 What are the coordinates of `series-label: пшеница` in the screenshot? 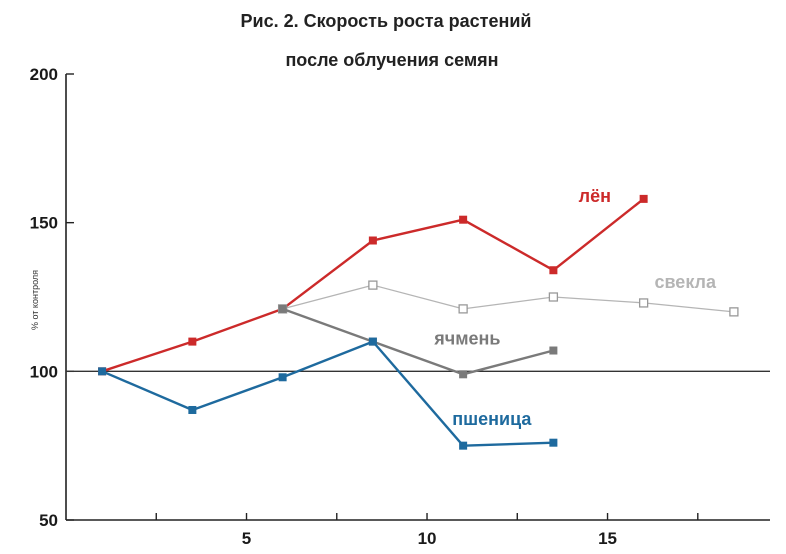 It's located at (492, 419).